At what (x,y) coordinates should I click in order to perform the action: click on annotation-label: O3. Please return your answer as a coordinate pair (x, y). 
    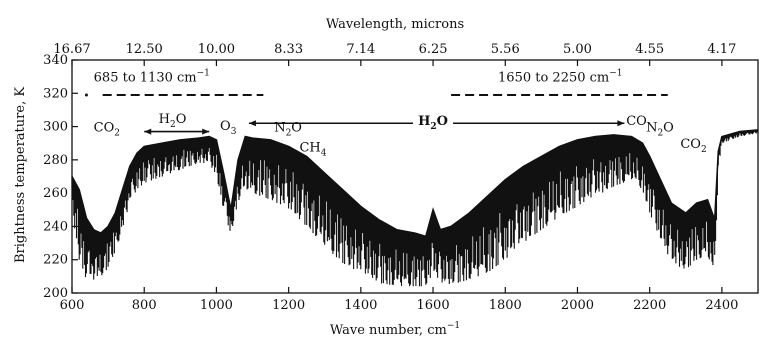
    Looking at the image, I should click on (228, 128).